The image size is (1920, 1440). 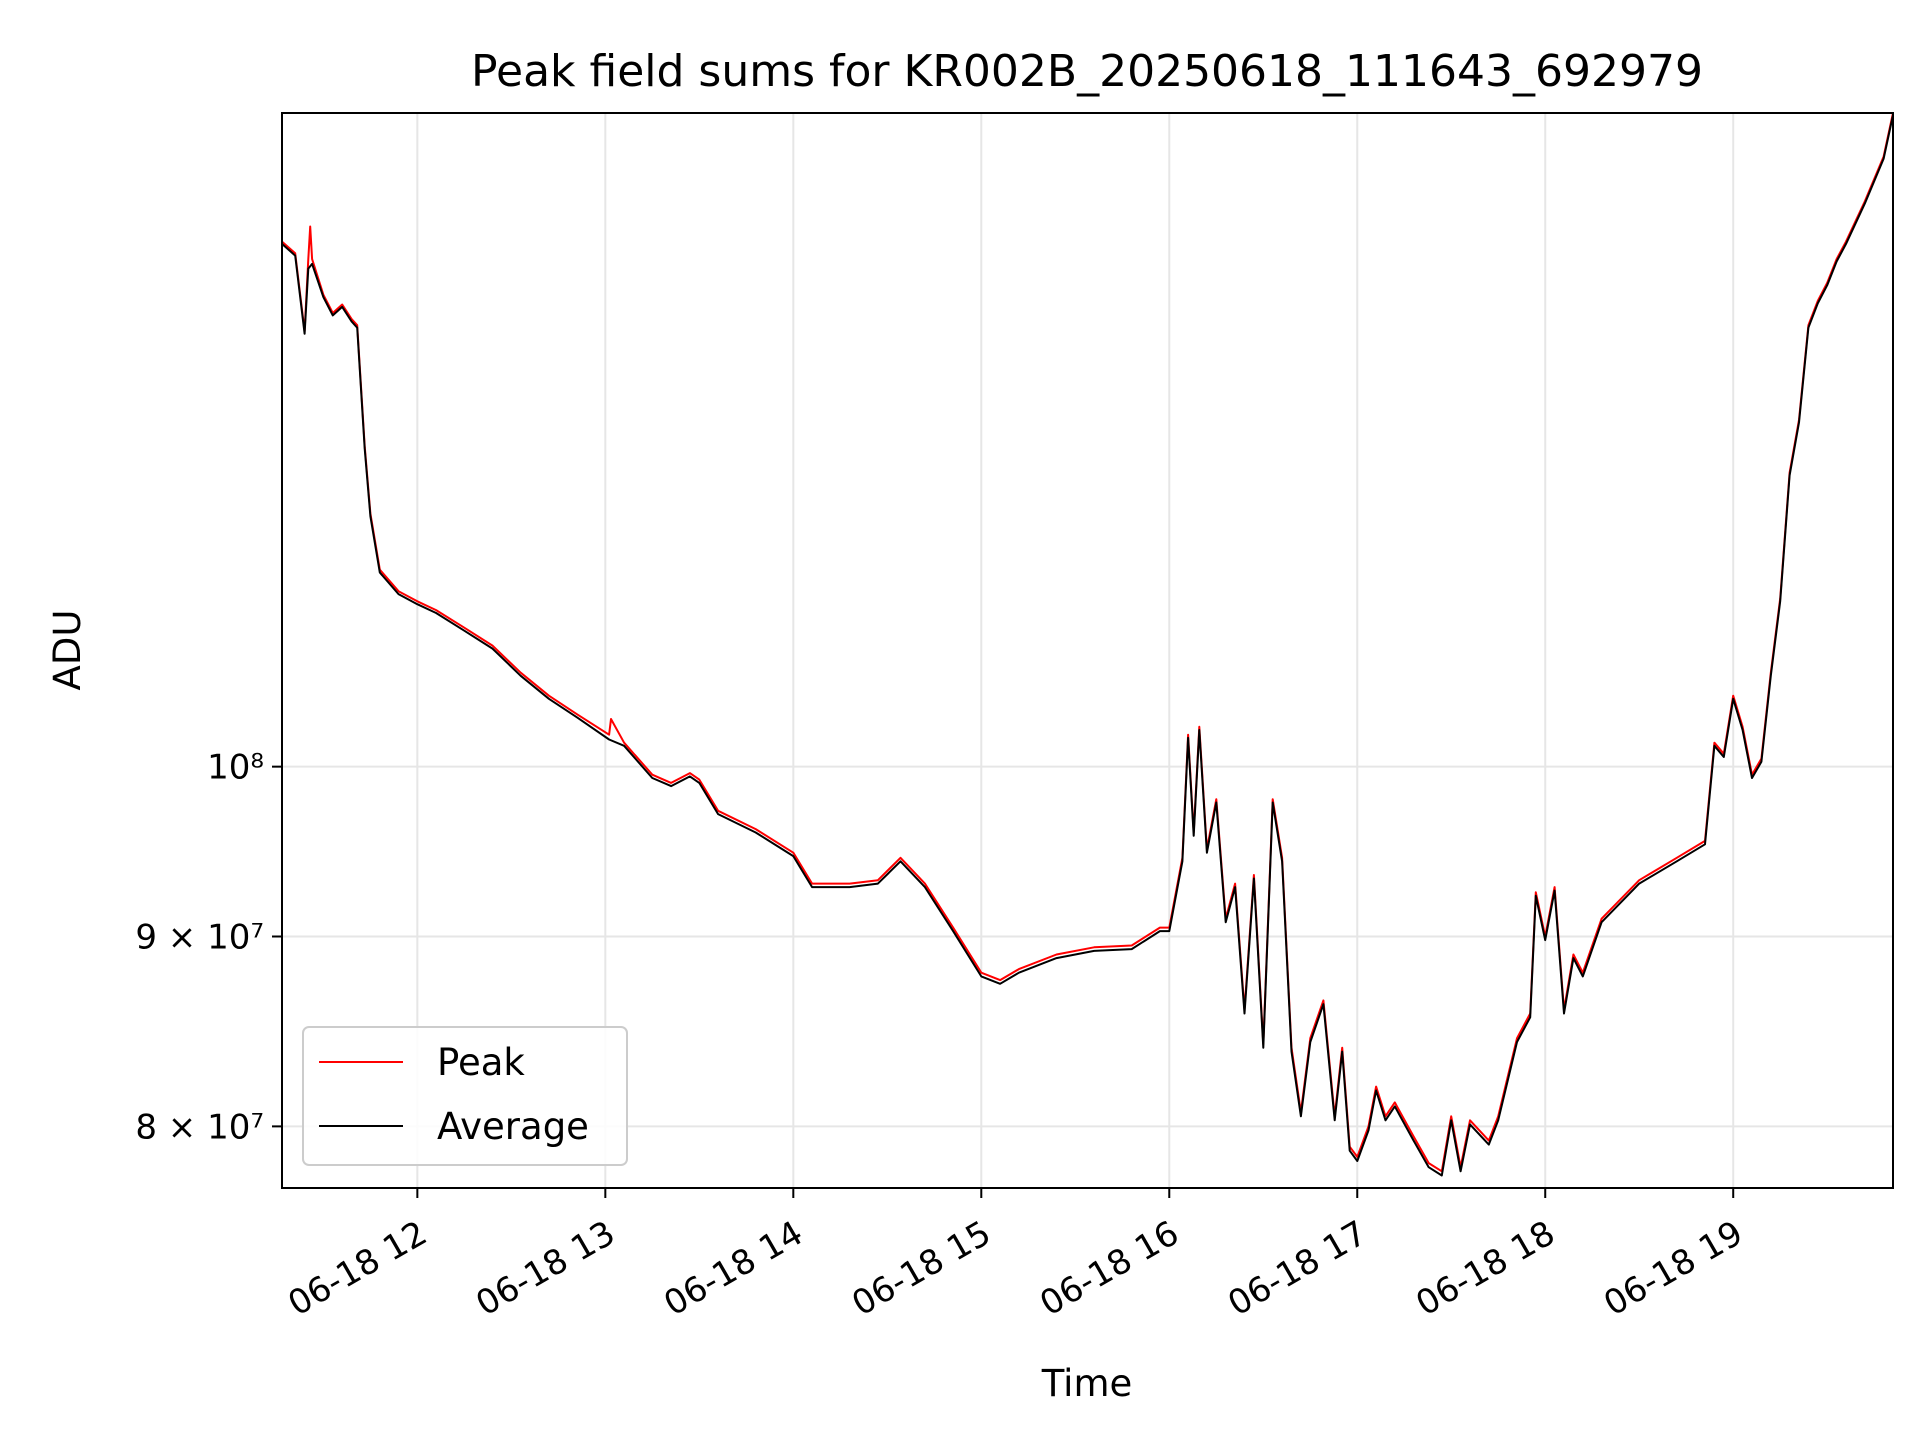 What do you see at coordinates (1087, 1383) in the screenshot?
I see `x-axis-label: Time` at bounding box center [1087, 1383].